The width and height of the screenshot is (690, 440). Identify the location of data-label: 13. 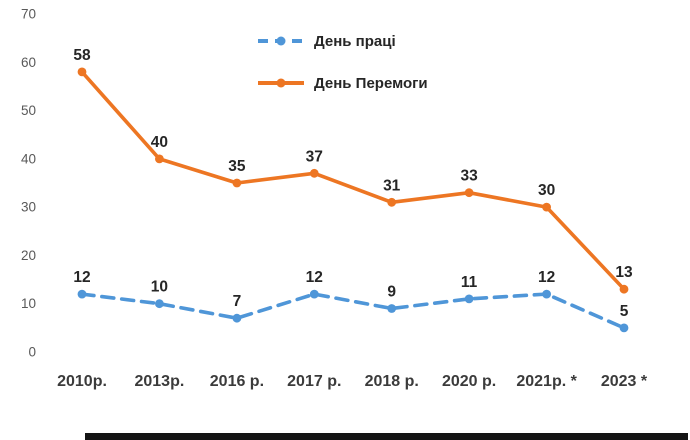
(624, 272).